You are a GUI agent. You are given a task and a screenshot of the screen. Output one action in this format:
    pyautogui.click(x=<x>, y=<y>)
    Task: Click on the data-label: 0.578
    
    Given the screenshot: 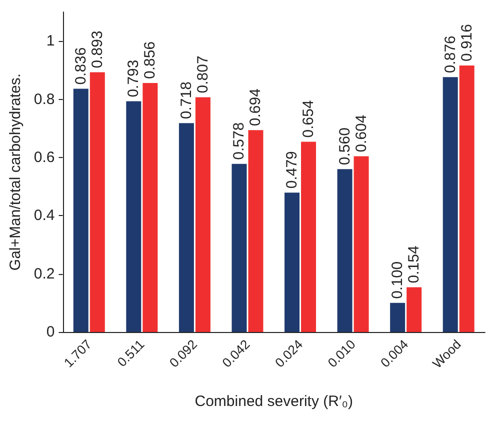 What is the action you would take?
    pyautogui.click(x=239, y=141)
    